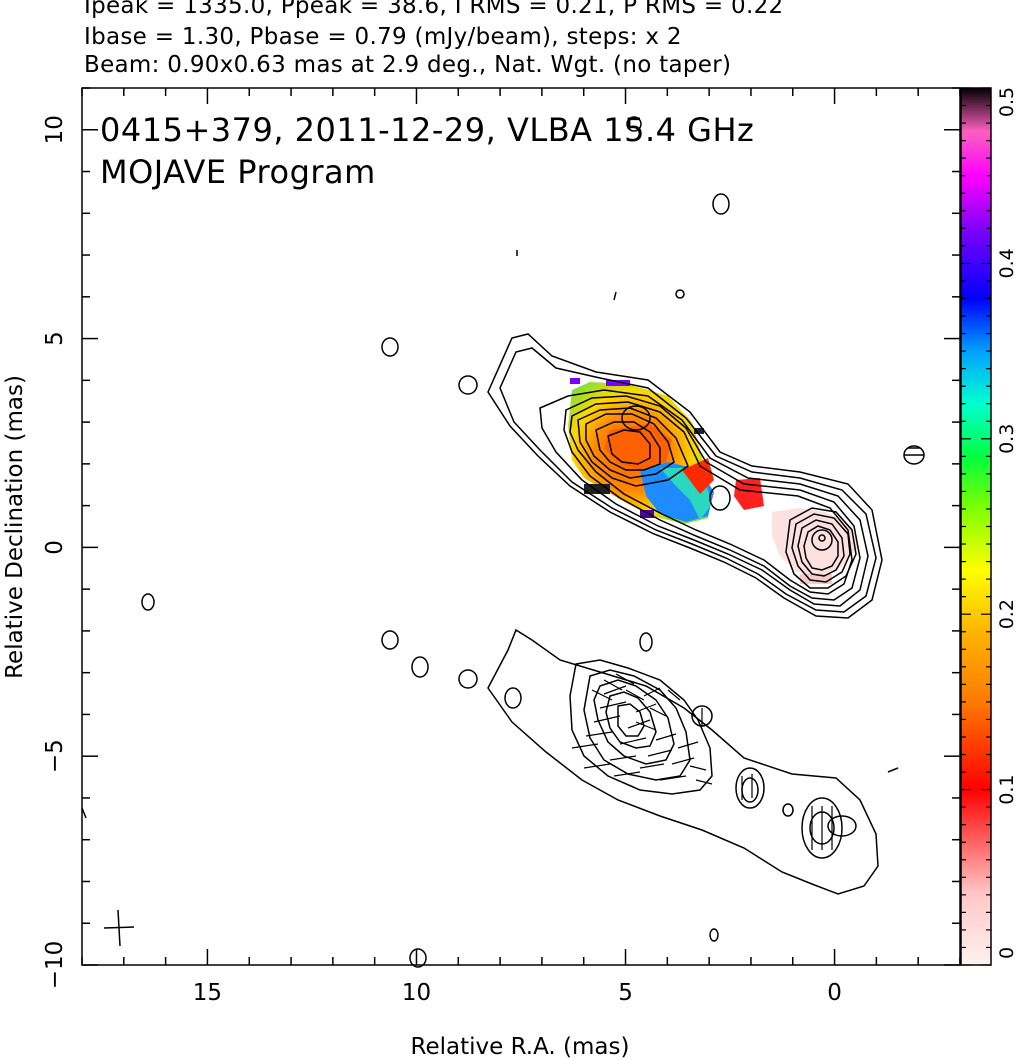 Image resolution: width=1021 pixels, height=1060 pixels. What do you see at coordinates (207, 993) in the screenshot?
I see `x-tick-label: 15` at bounding box center [207, 993].